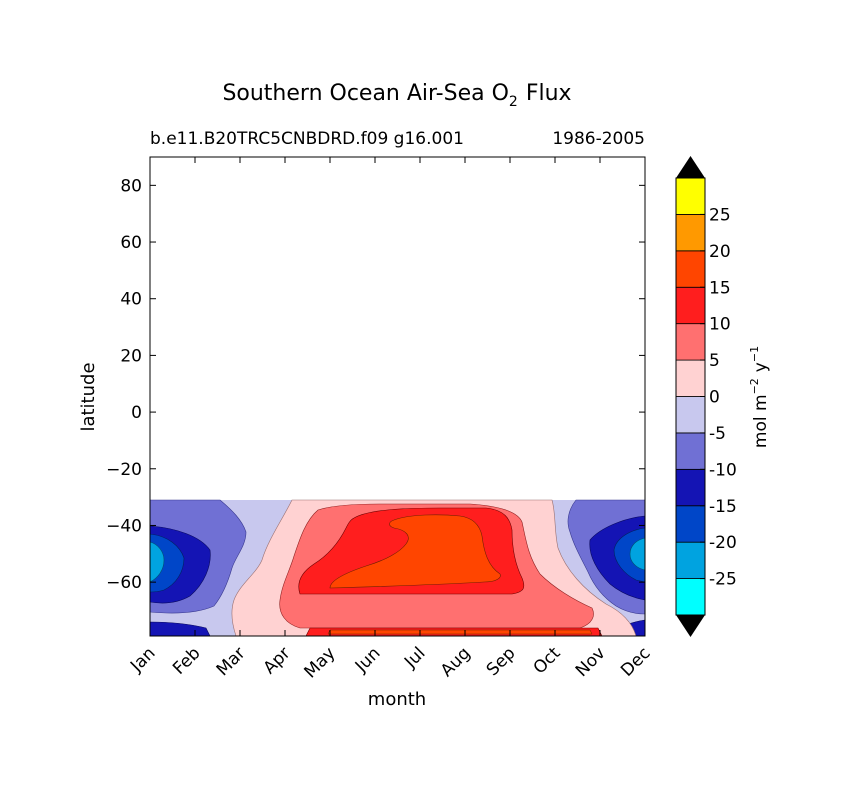  What do you see at coordinates (136, 413) in the screenshot?
I see `y-tick-label: 0` at bounding box center [136, 413].